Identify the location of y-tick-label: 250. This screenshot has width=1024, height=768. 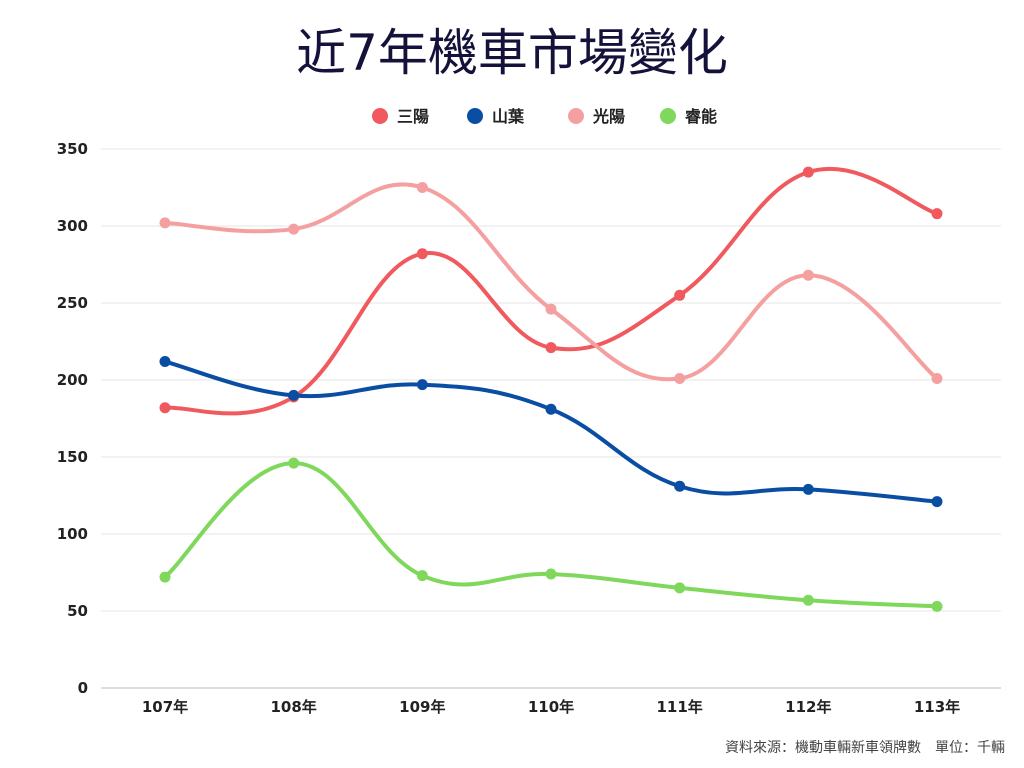
(72, 303).